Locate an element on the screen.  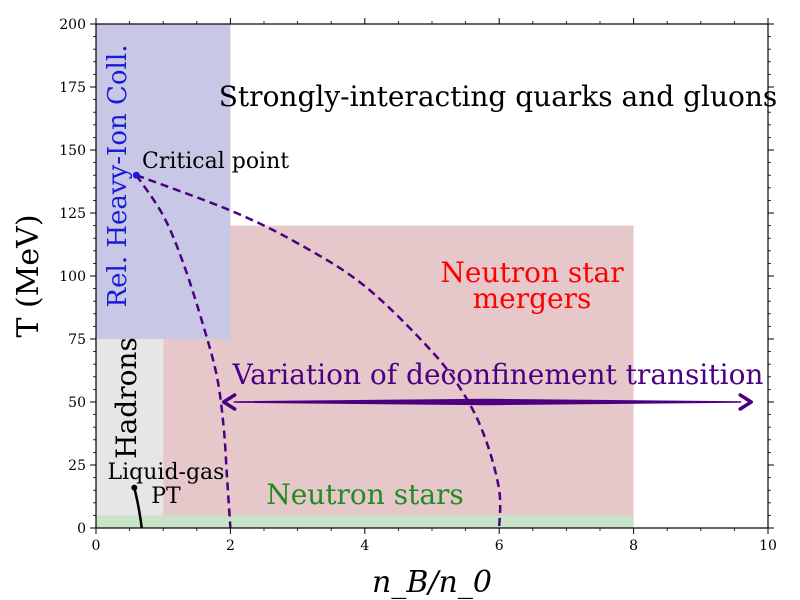
y-tick-label: 150 is located at coordinates (72, 151).